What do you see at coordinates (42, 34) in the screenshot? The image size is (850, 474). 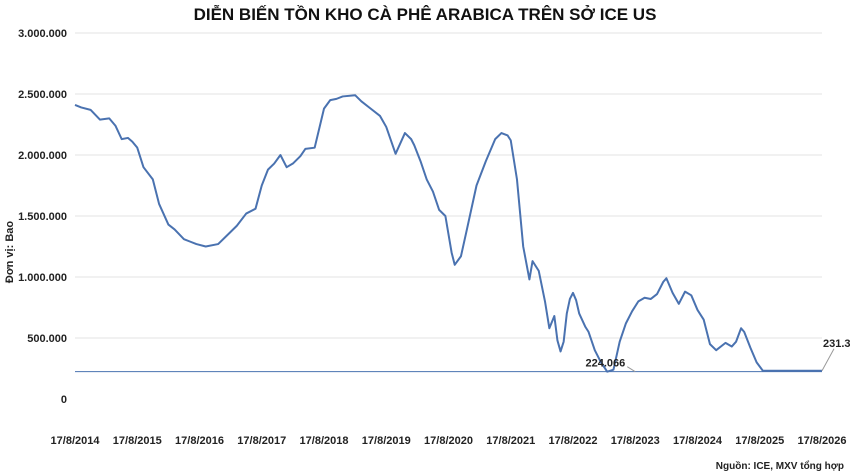 I see `y-tick-label: 3.000.000` at bounding box center [42, 34].